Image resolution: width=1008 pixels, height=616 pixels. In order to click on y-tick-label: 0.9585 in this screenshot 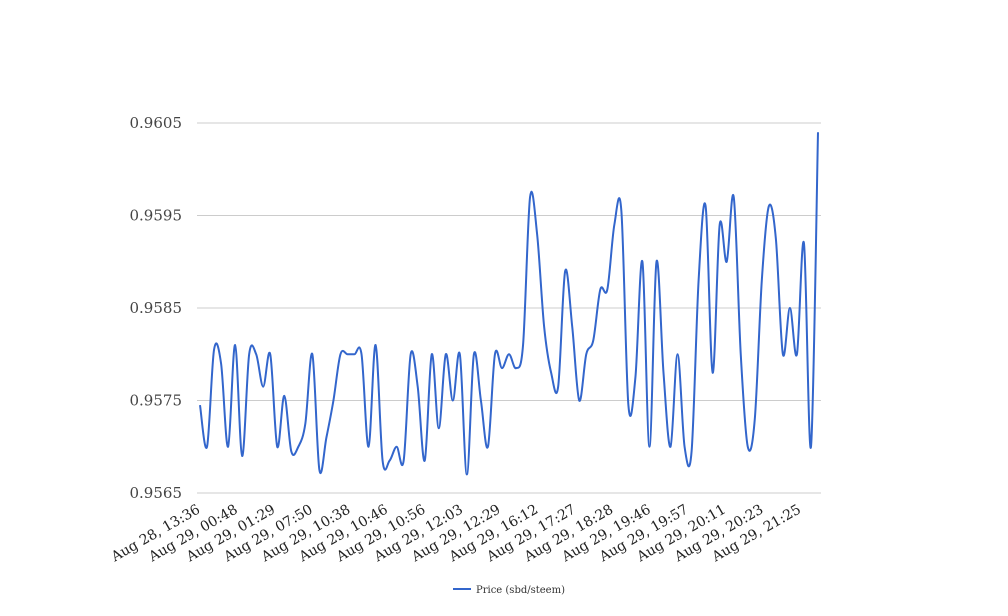, I will do `click(156, 308)`.